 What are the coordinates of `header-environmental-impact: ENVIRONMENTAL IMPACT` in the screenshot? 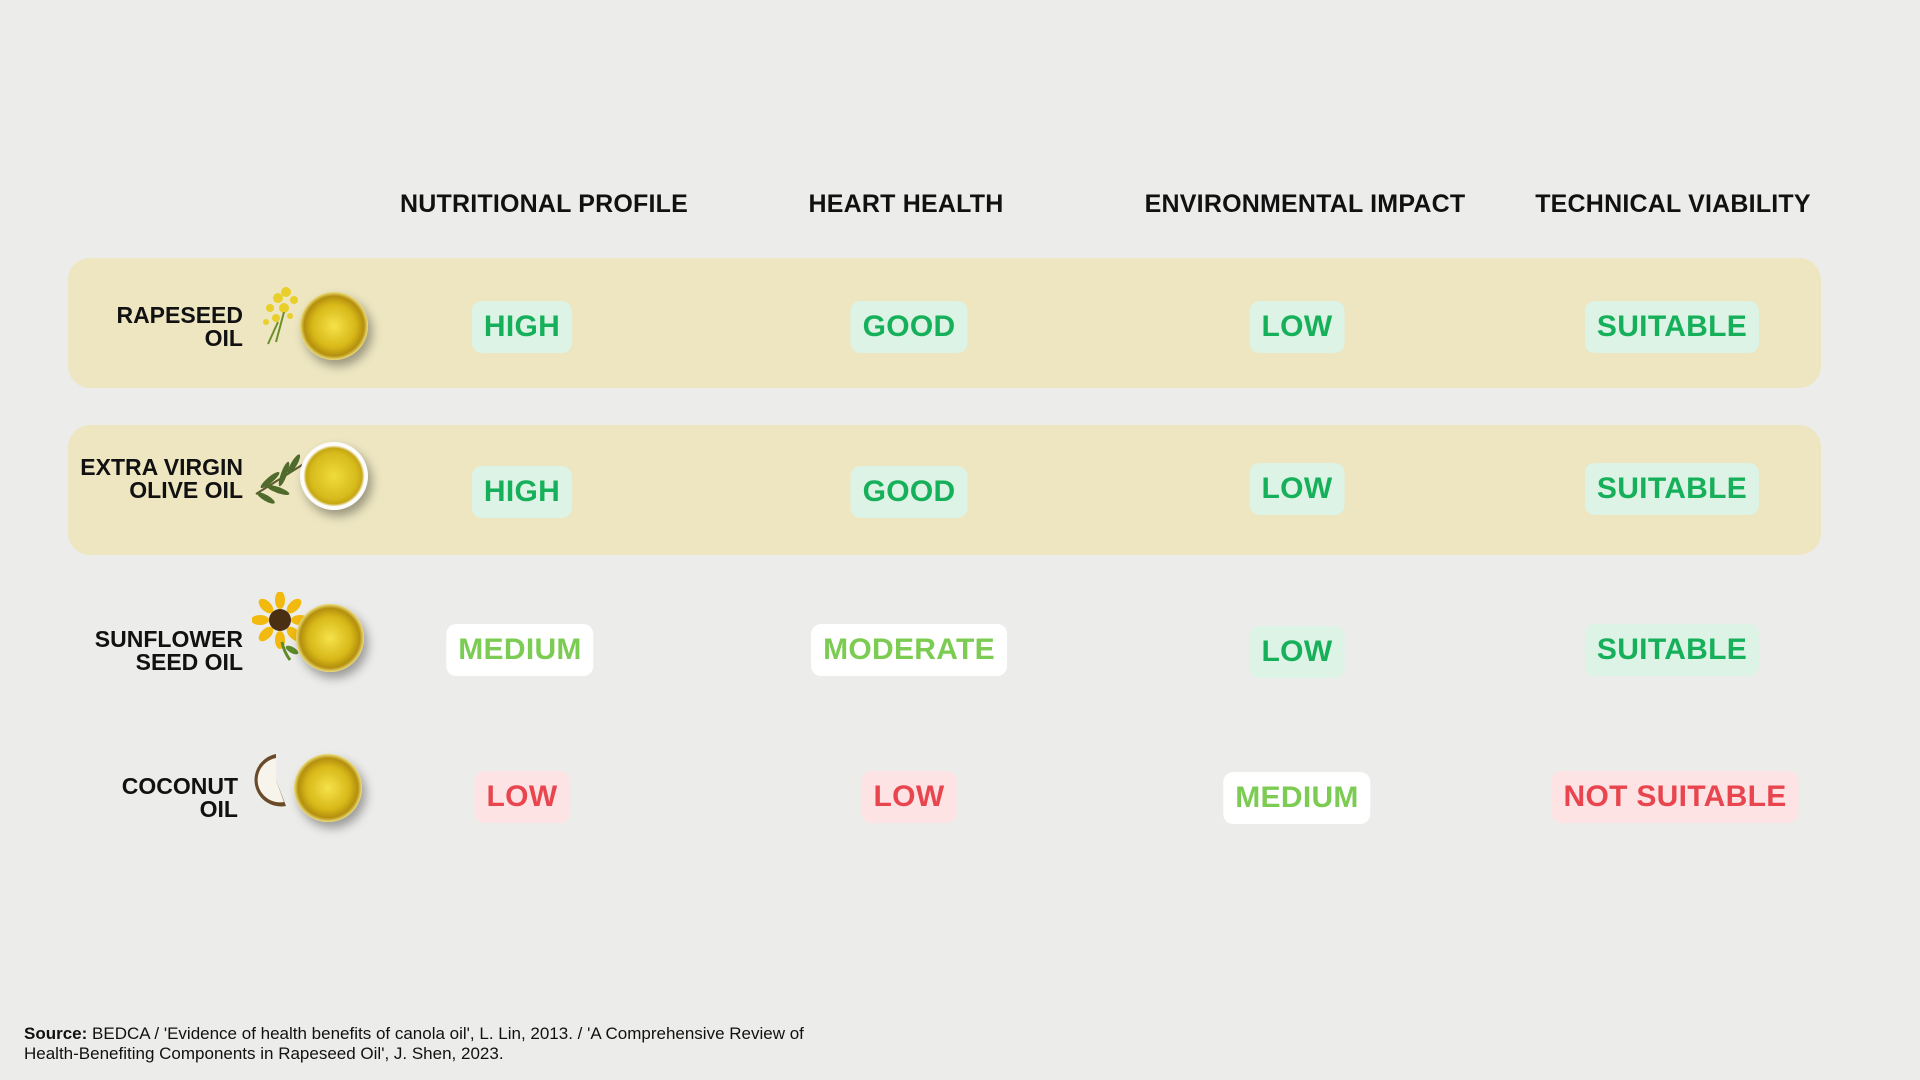 It's located at (1305, 204).